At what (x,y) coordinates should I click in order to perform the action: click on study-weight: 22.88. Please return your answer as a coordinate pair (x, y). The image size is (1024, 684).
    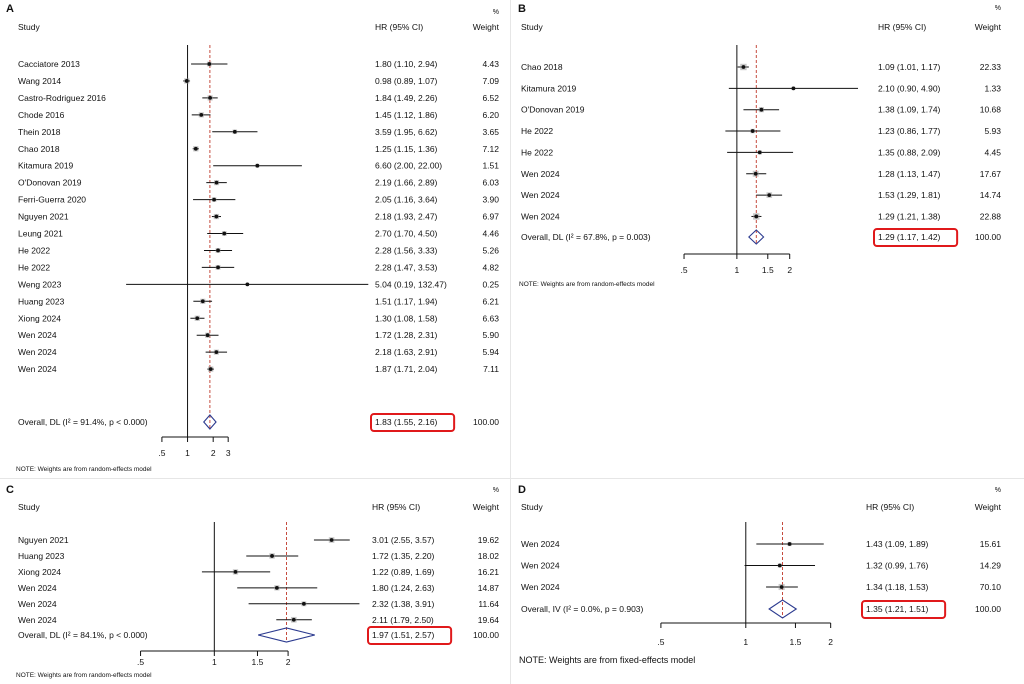
    Looking at the image, I should click on (991, 216).